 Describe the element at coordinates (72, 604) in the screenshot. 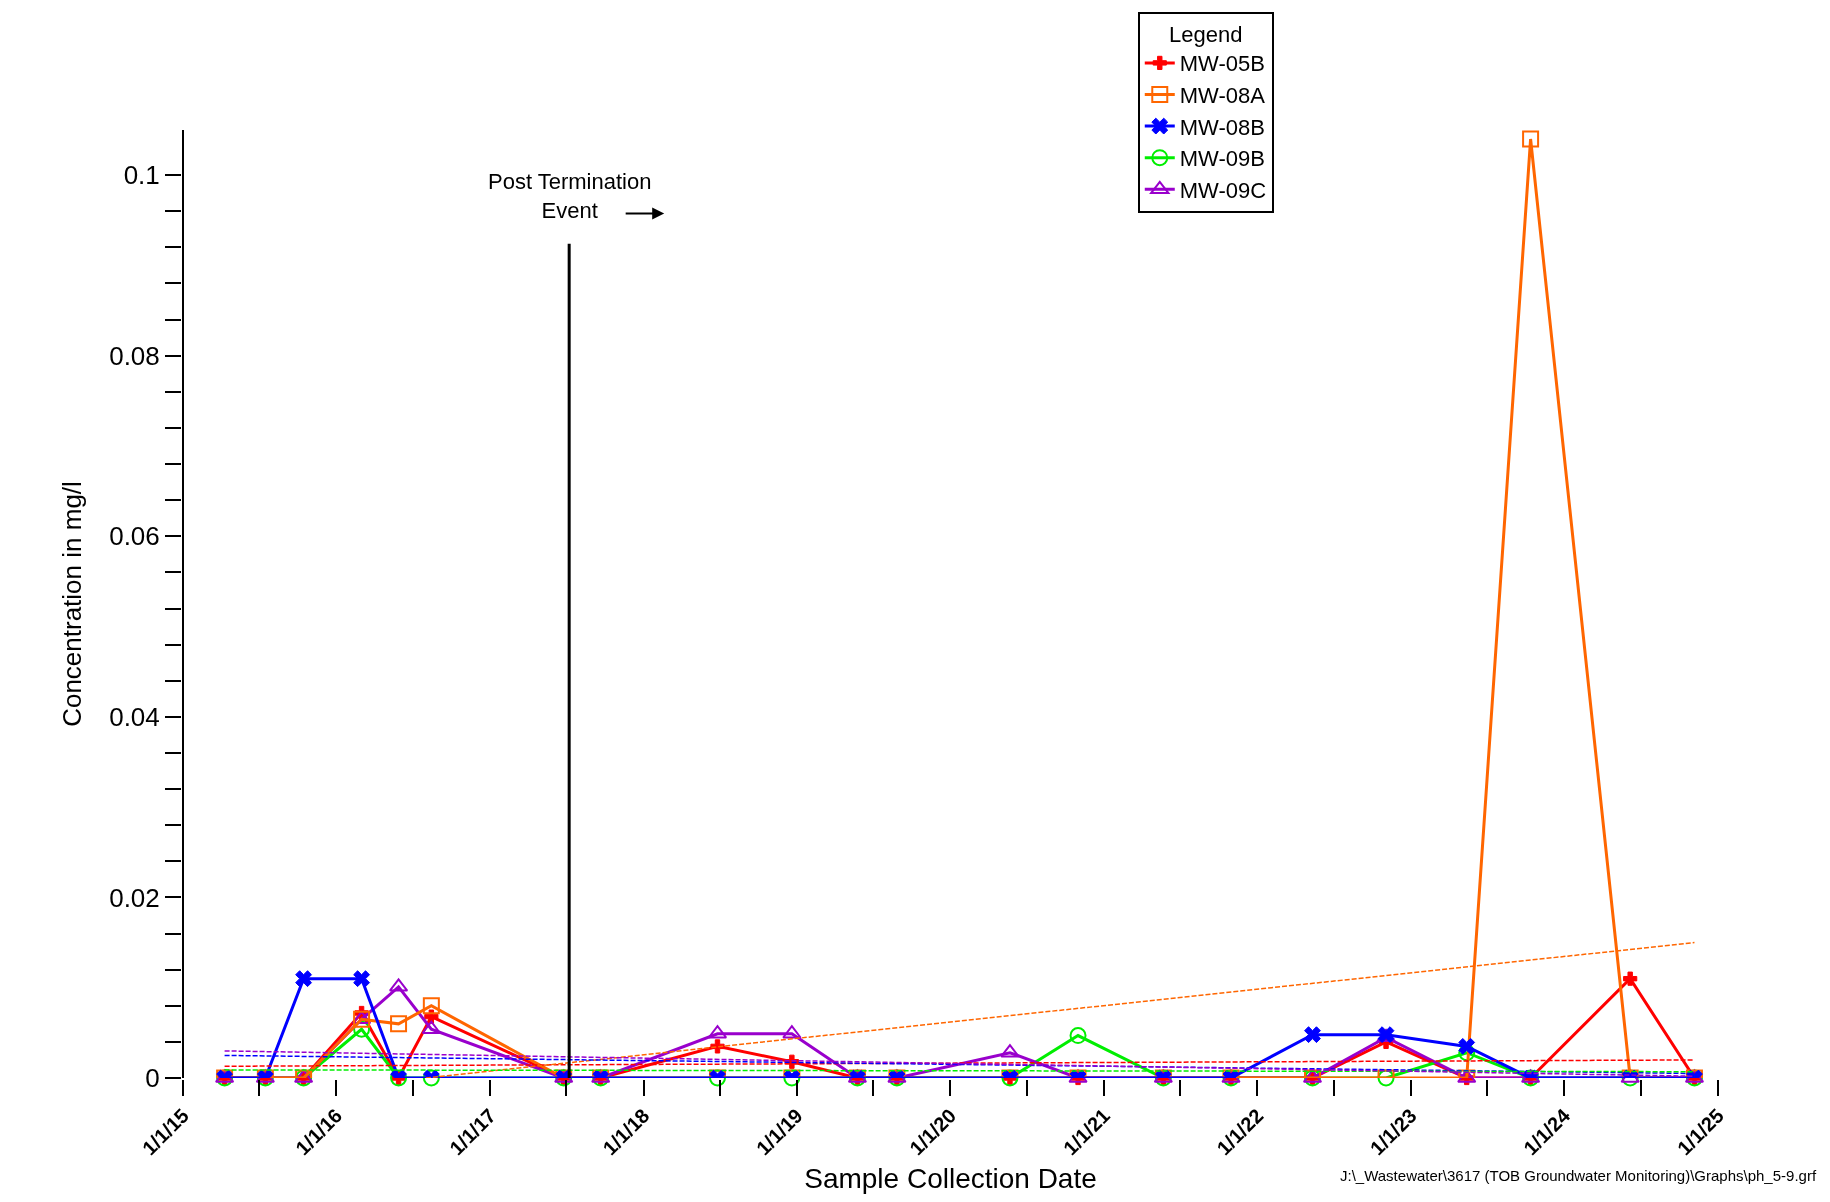

I see `y-axis-title: Concentration in mg/l` at that location.